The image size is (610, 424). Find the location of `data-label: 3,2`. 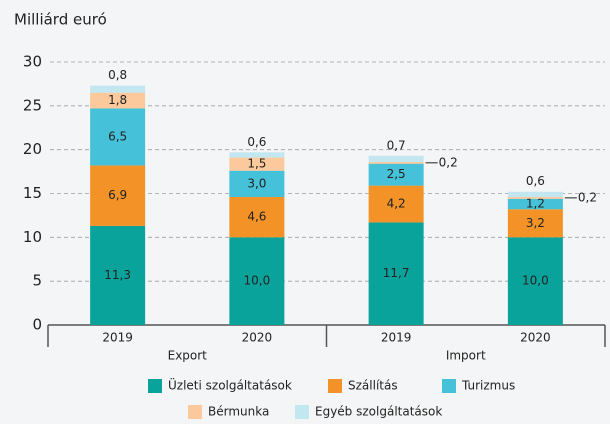

data-label: 3,2 is located at coordinates (535, 223).